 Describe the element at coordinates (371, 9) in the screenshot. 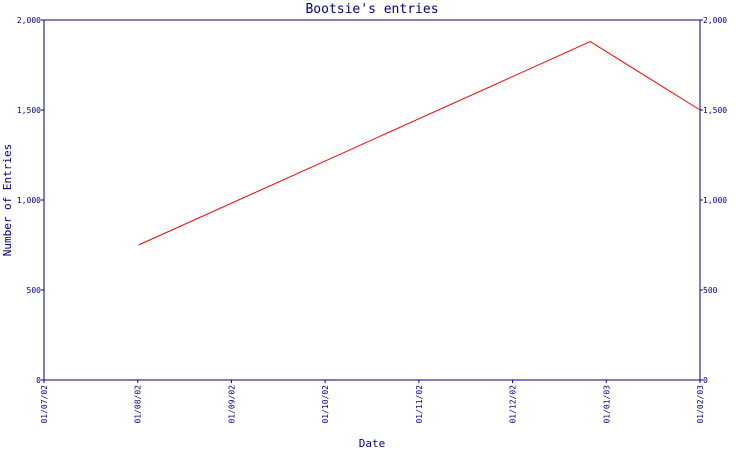

I see `chart-title: Bootsie's entries` at that location.